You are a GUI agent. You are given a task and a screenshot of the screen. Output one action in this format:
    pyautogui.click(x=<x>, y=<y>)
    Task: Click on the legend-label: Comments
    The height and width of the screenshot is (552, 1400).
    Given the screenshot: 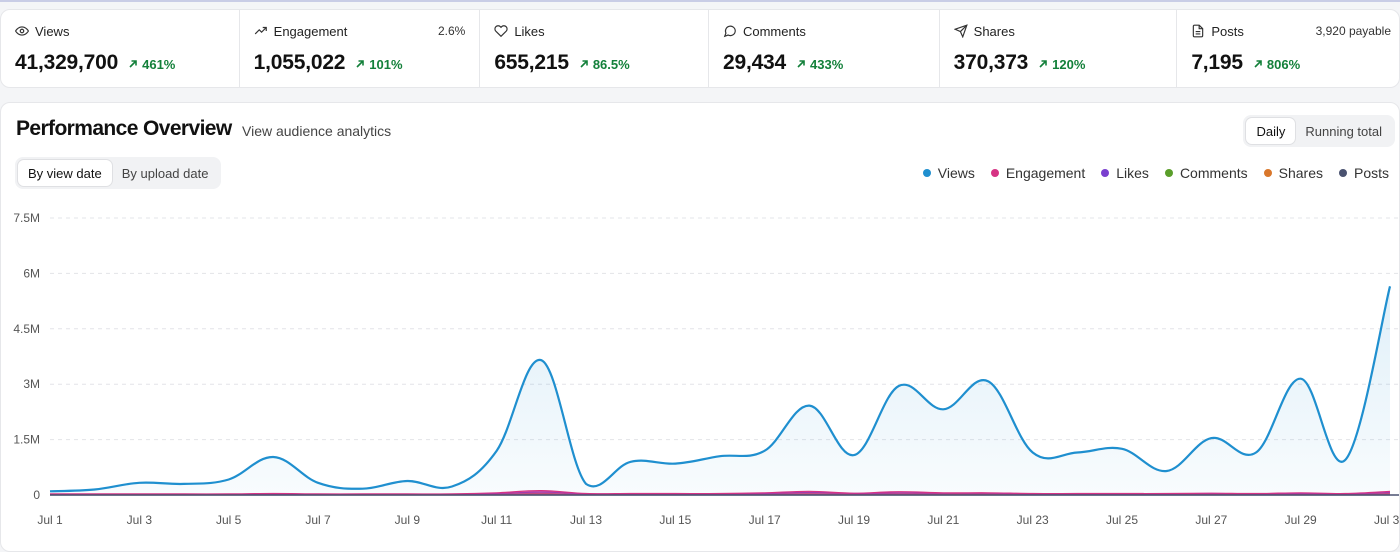 What is the action you would take?
    pyautogui.click(x=1214, y=173)
    